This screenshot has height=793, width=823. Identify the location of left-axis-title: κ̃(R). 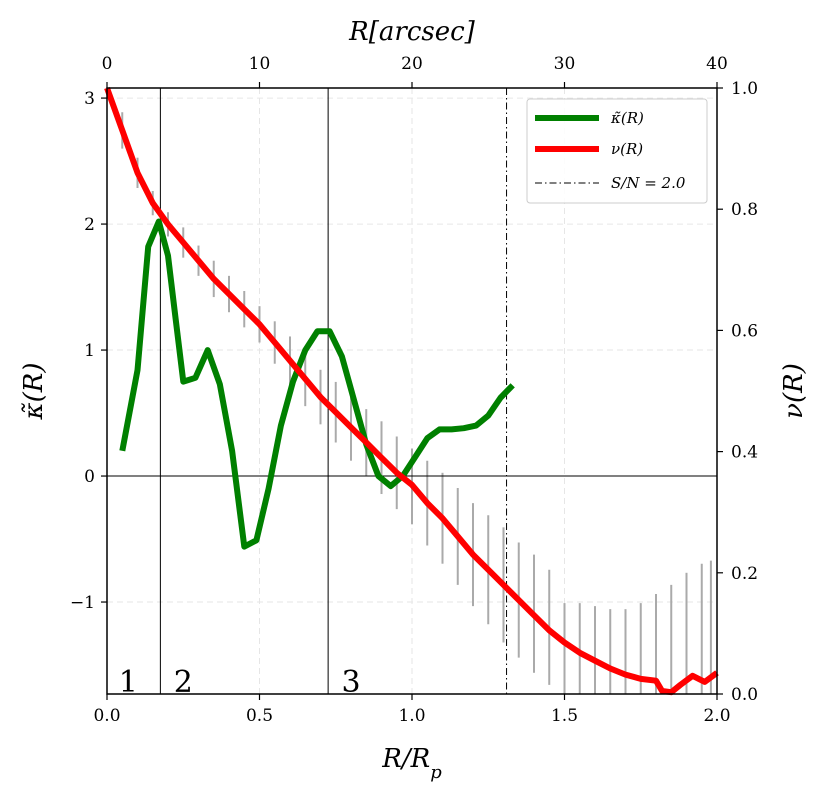
(34, 392).